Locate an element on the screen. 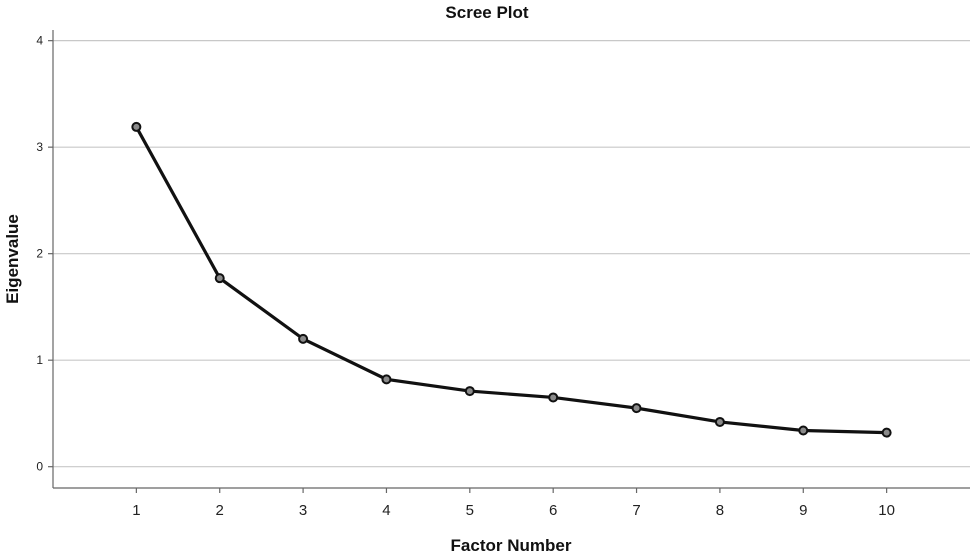  x-tick-label: 10 is located at coordinates (886, 510).